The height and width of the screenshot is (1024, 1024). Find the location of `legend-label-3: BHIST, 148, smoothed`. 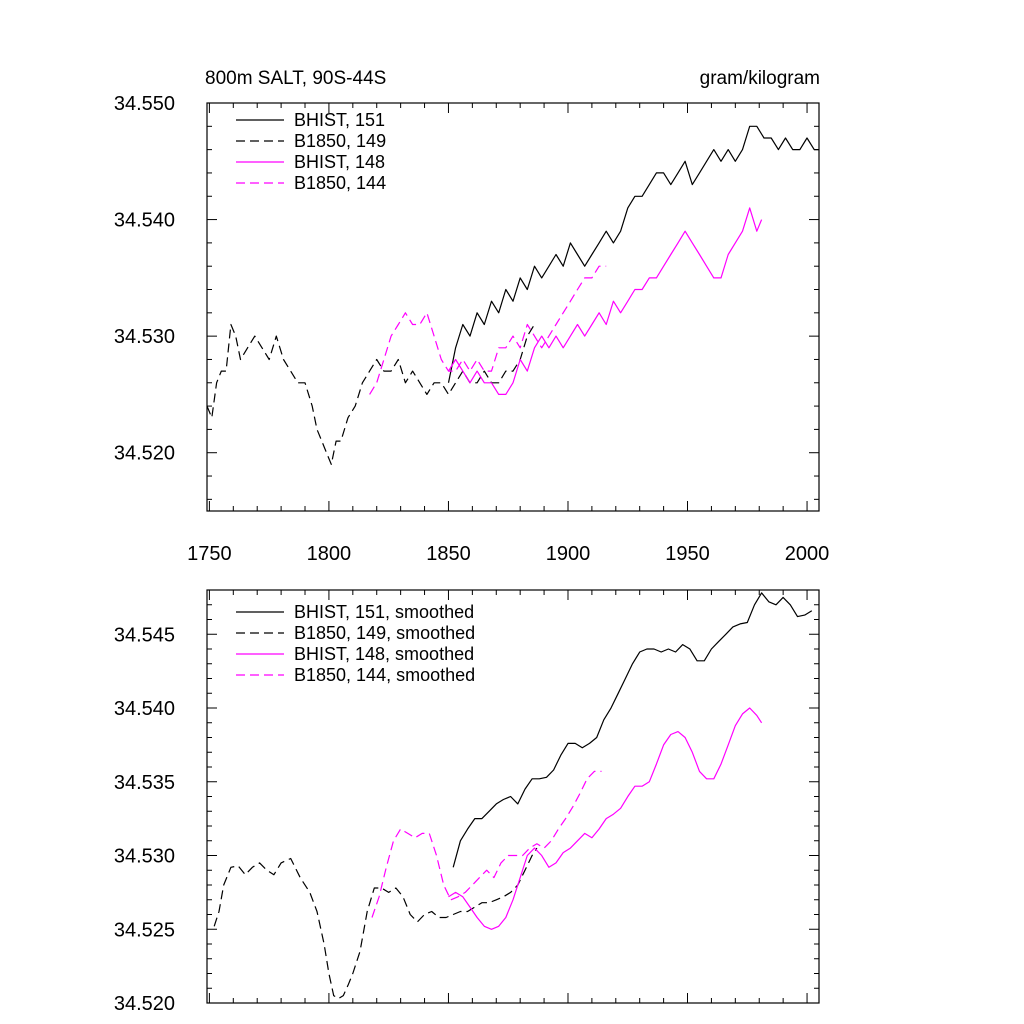

legend-label-3: BHIST, 148, smoothed is located at coordinates (384, 654).